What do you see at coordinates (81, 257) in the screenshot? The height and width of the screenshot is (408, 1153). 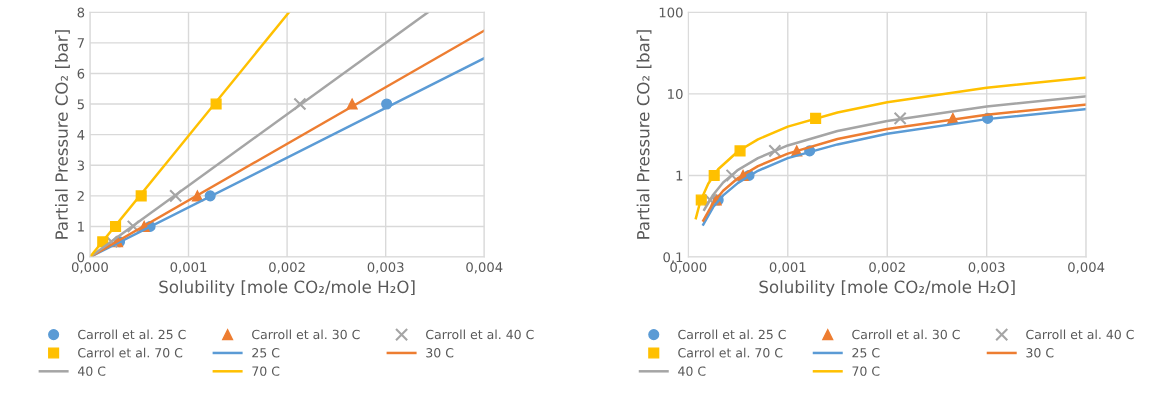 I see `y-tick-label: 0` at bounding box center [81, 257].